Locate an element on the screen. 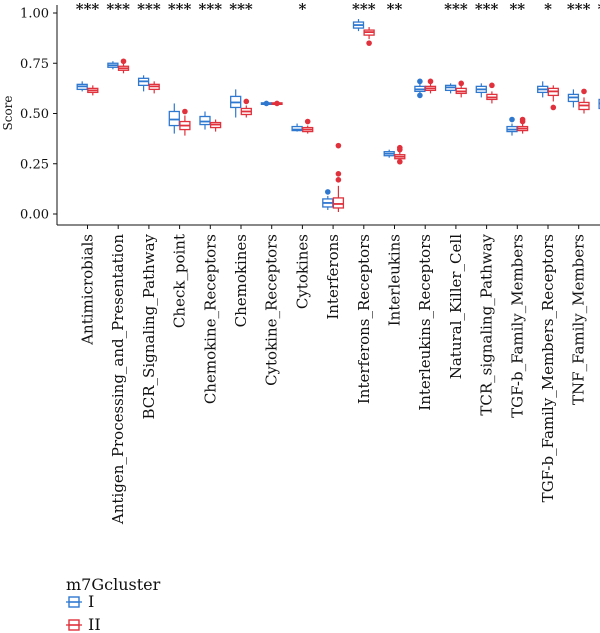  legend-item: I is located at coordinates (80, 601).